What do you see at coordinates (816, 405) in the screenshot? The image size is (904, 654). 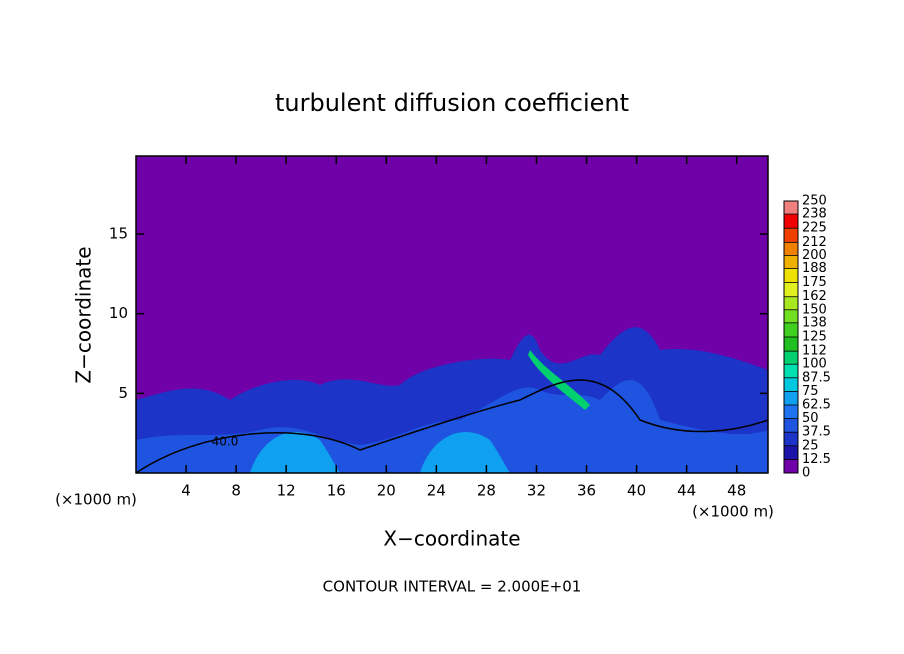 I see `colorbar-label: 62.5` at bounding box center [816, 405].